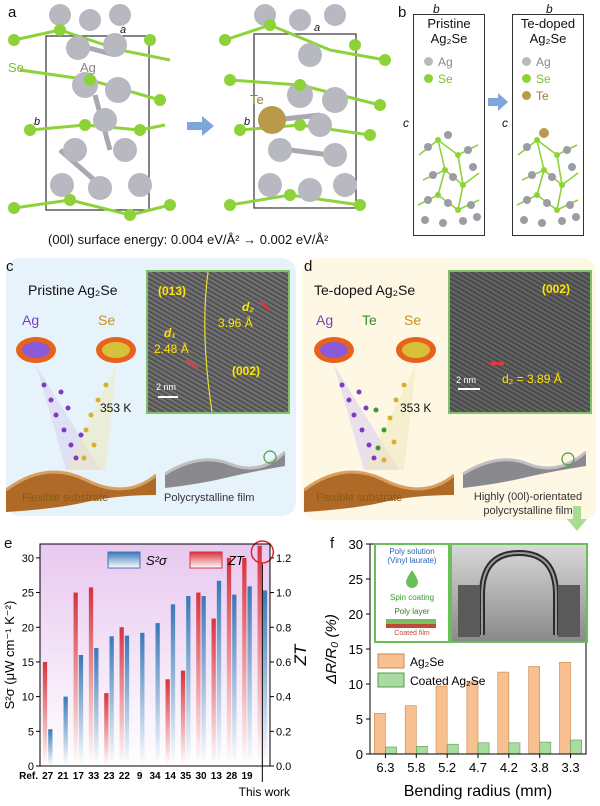 The image size is (600, 806). I want to click on panel-d-film-line1: Highly (00l)-orientated, so click(528, 497).